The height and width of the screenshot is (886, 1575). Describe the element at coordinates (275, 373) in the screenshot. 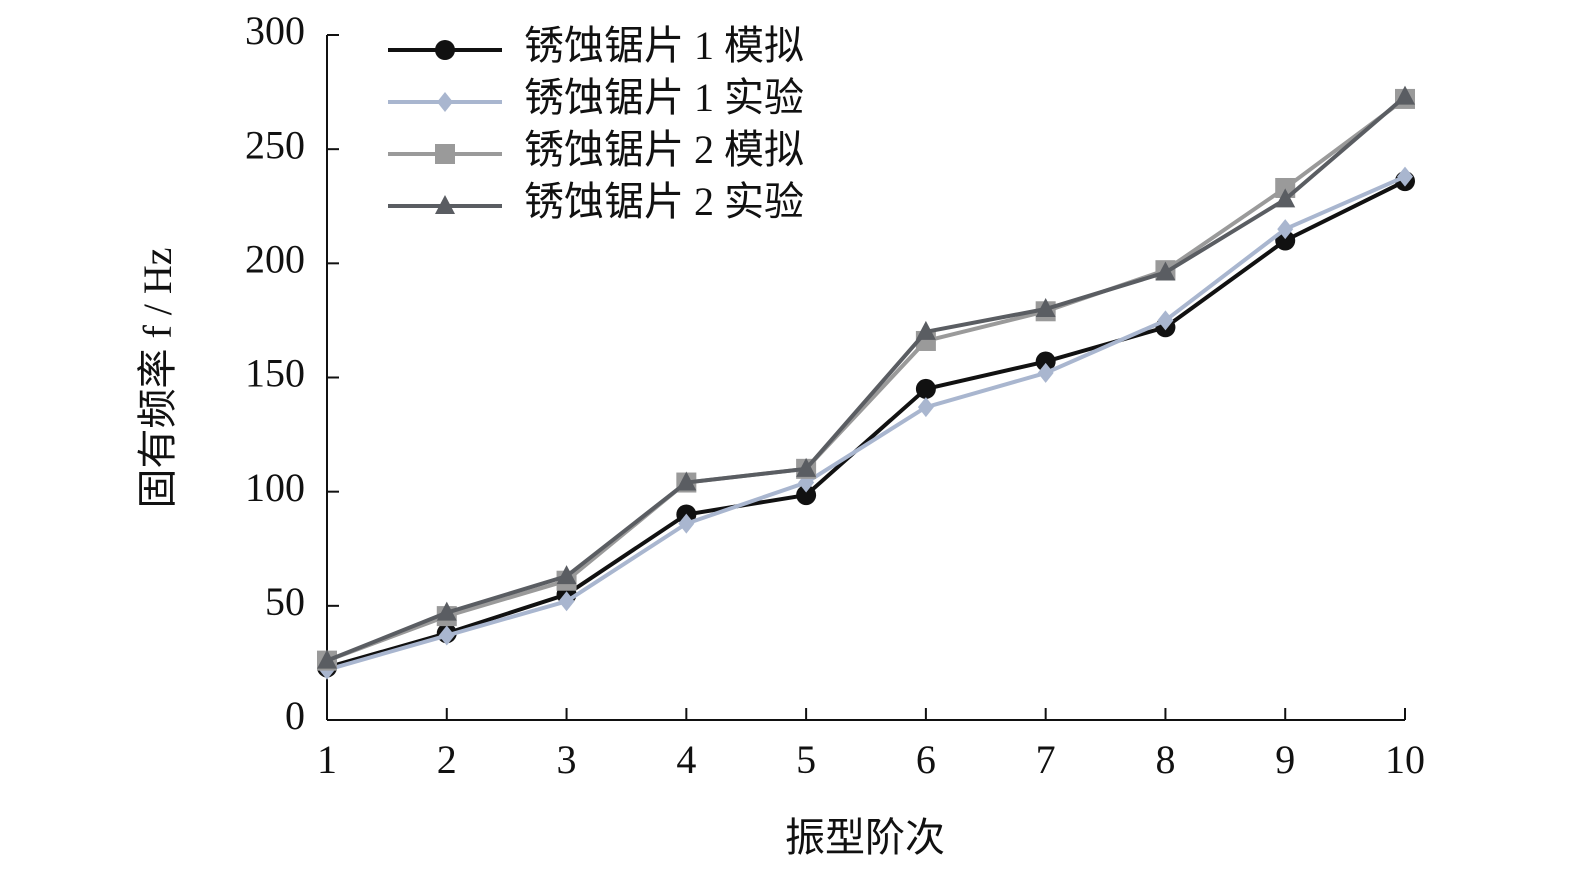

I see `y-tick-label: 150` at that location.